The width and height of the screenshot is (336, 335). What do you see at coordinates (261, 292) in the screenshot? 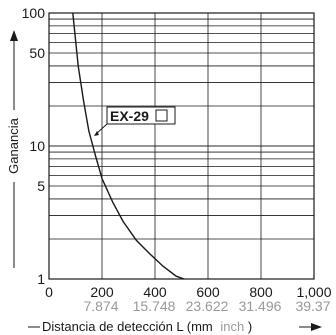
I see `x-tick-label: 800` at bounding box center [261, 292].